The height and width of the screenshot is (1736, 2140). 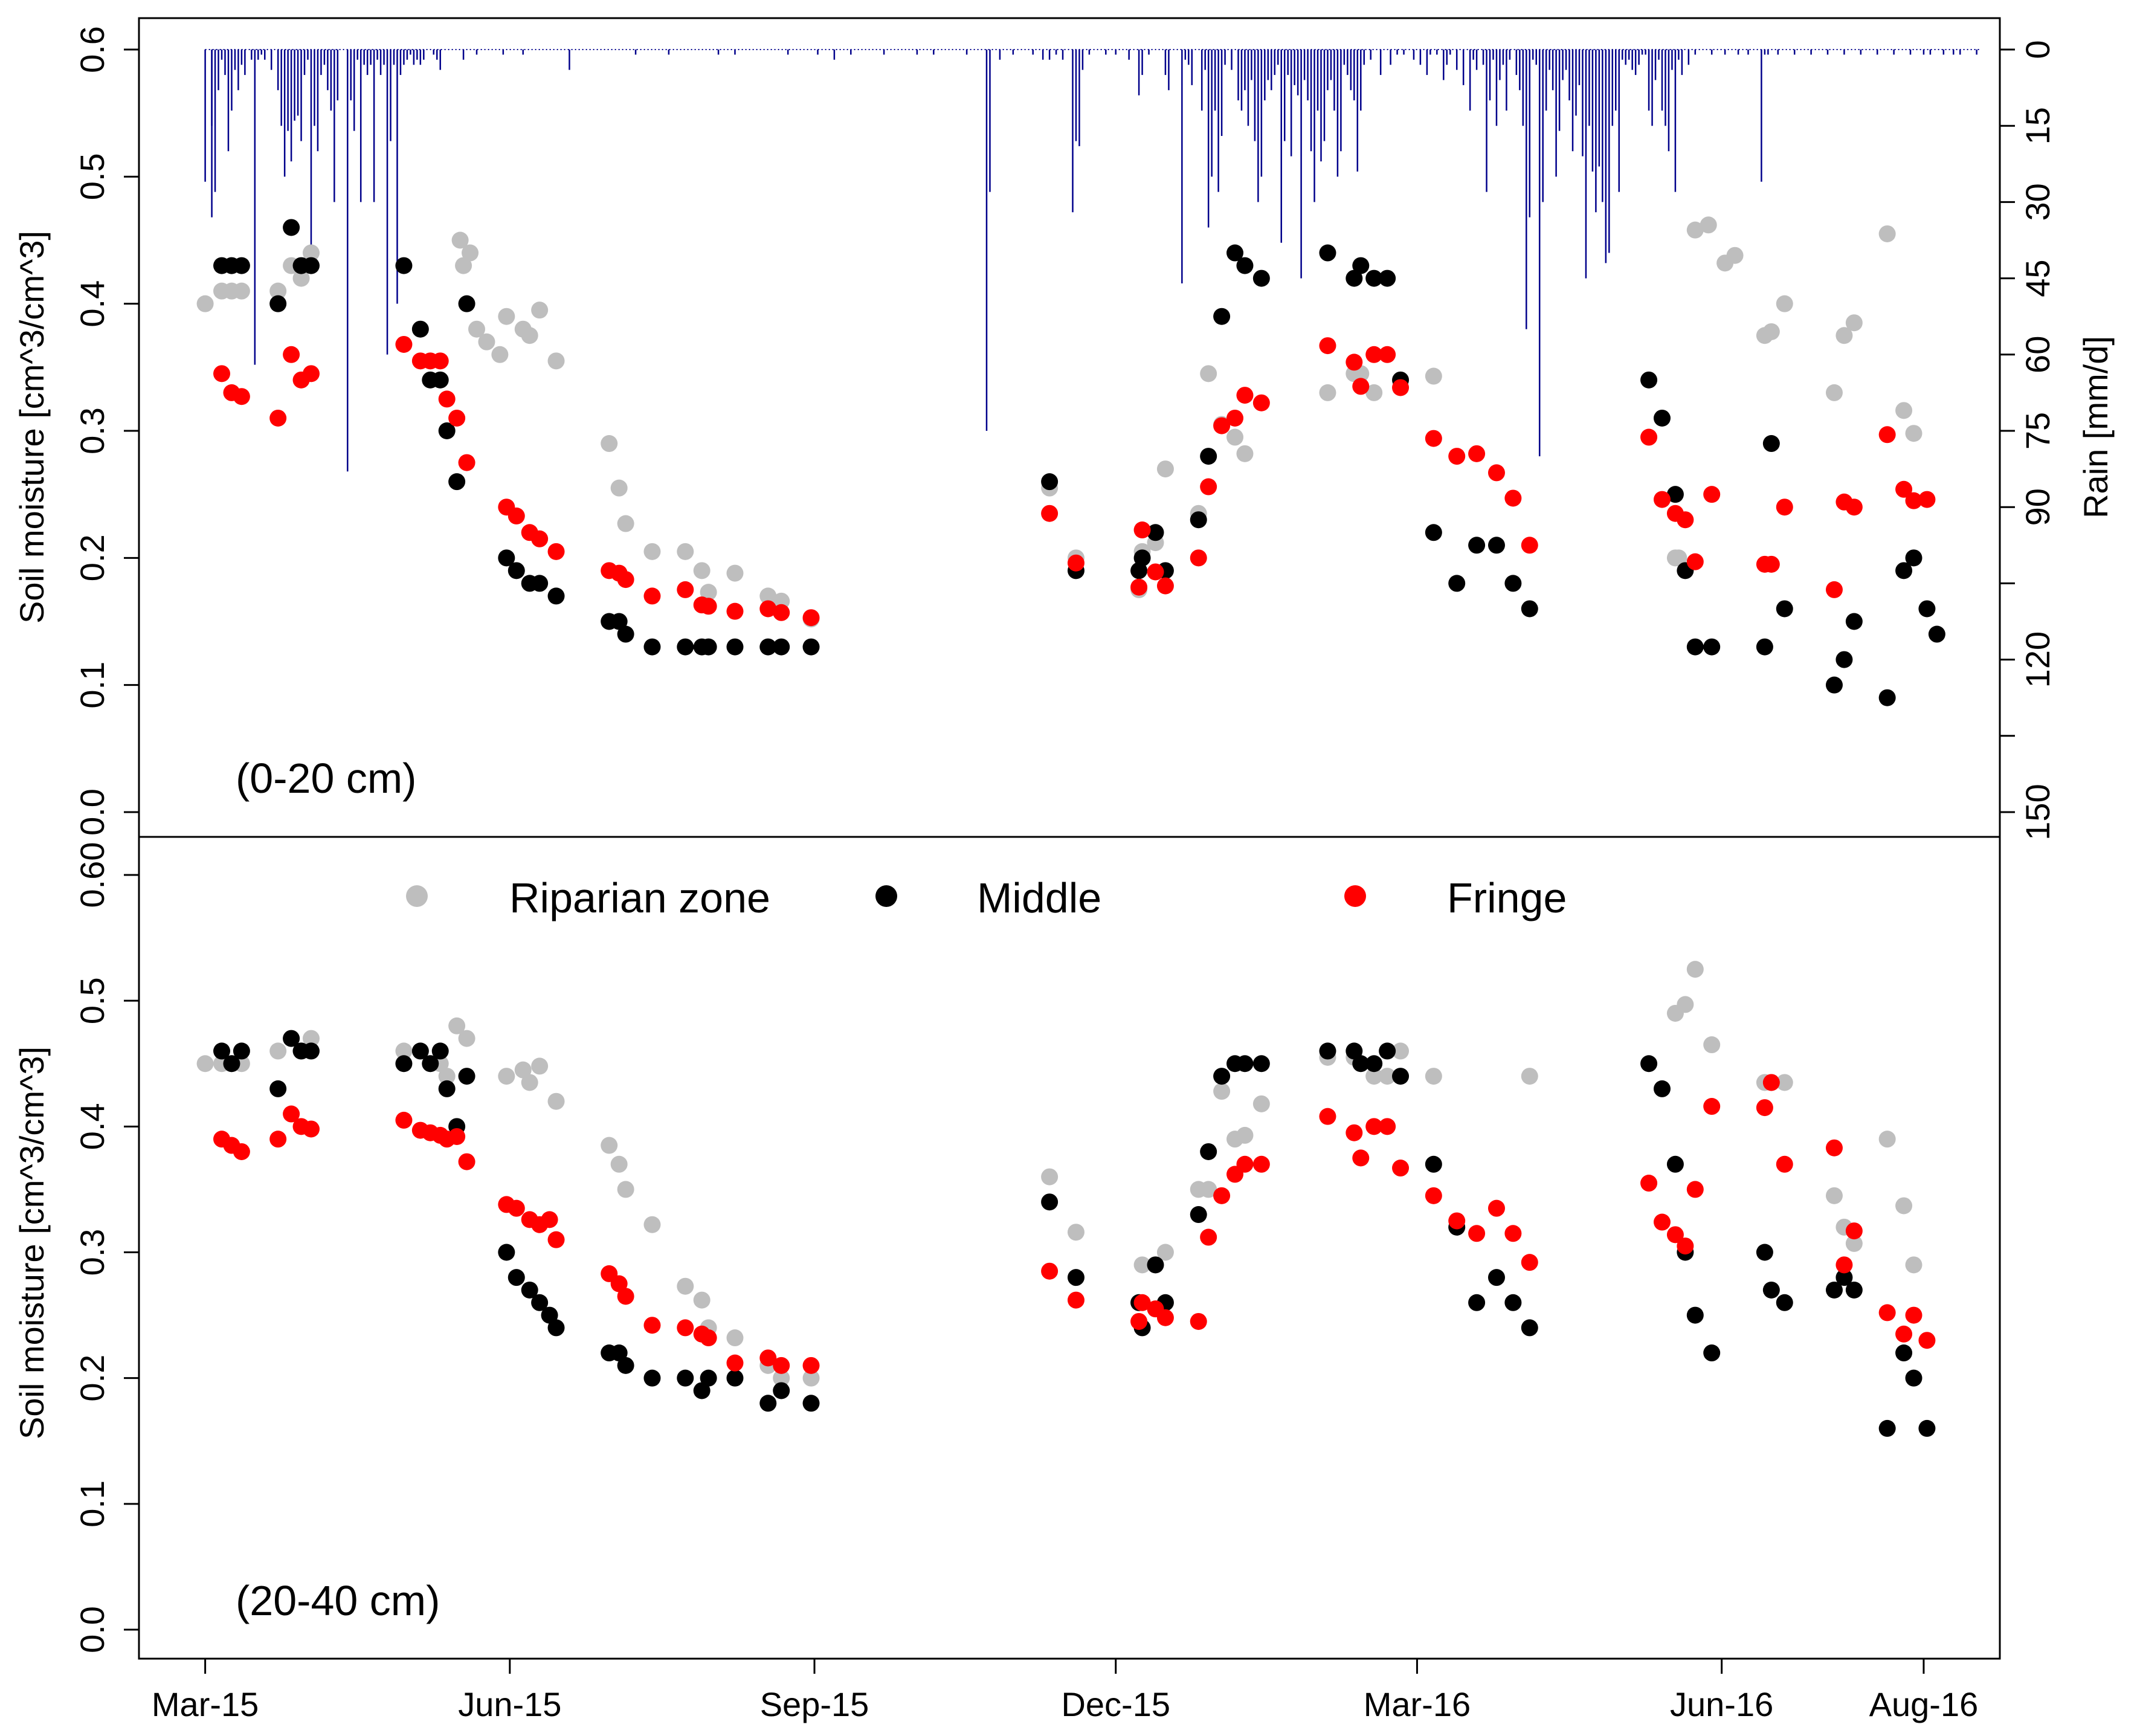 I want to click on x-tick-label-0: Mar-15, so click(x=205, y=1704).